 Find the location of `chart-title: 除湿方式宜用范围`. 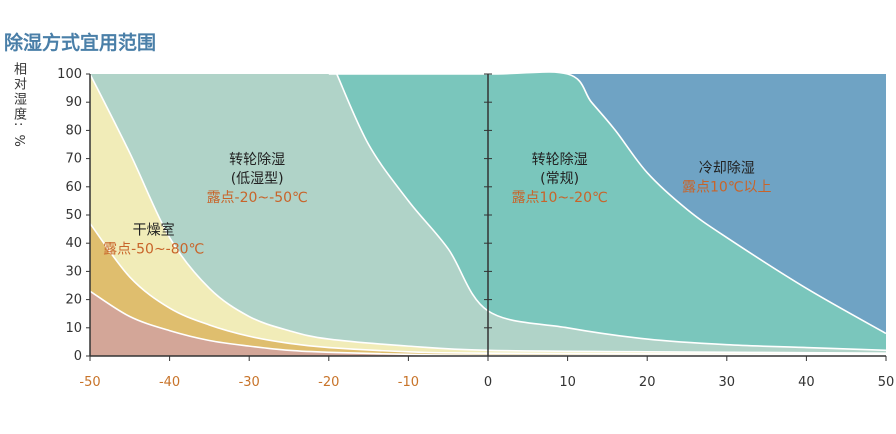

chart-title: 除湿方式宜用范围 is located at coordinates (80, 43).